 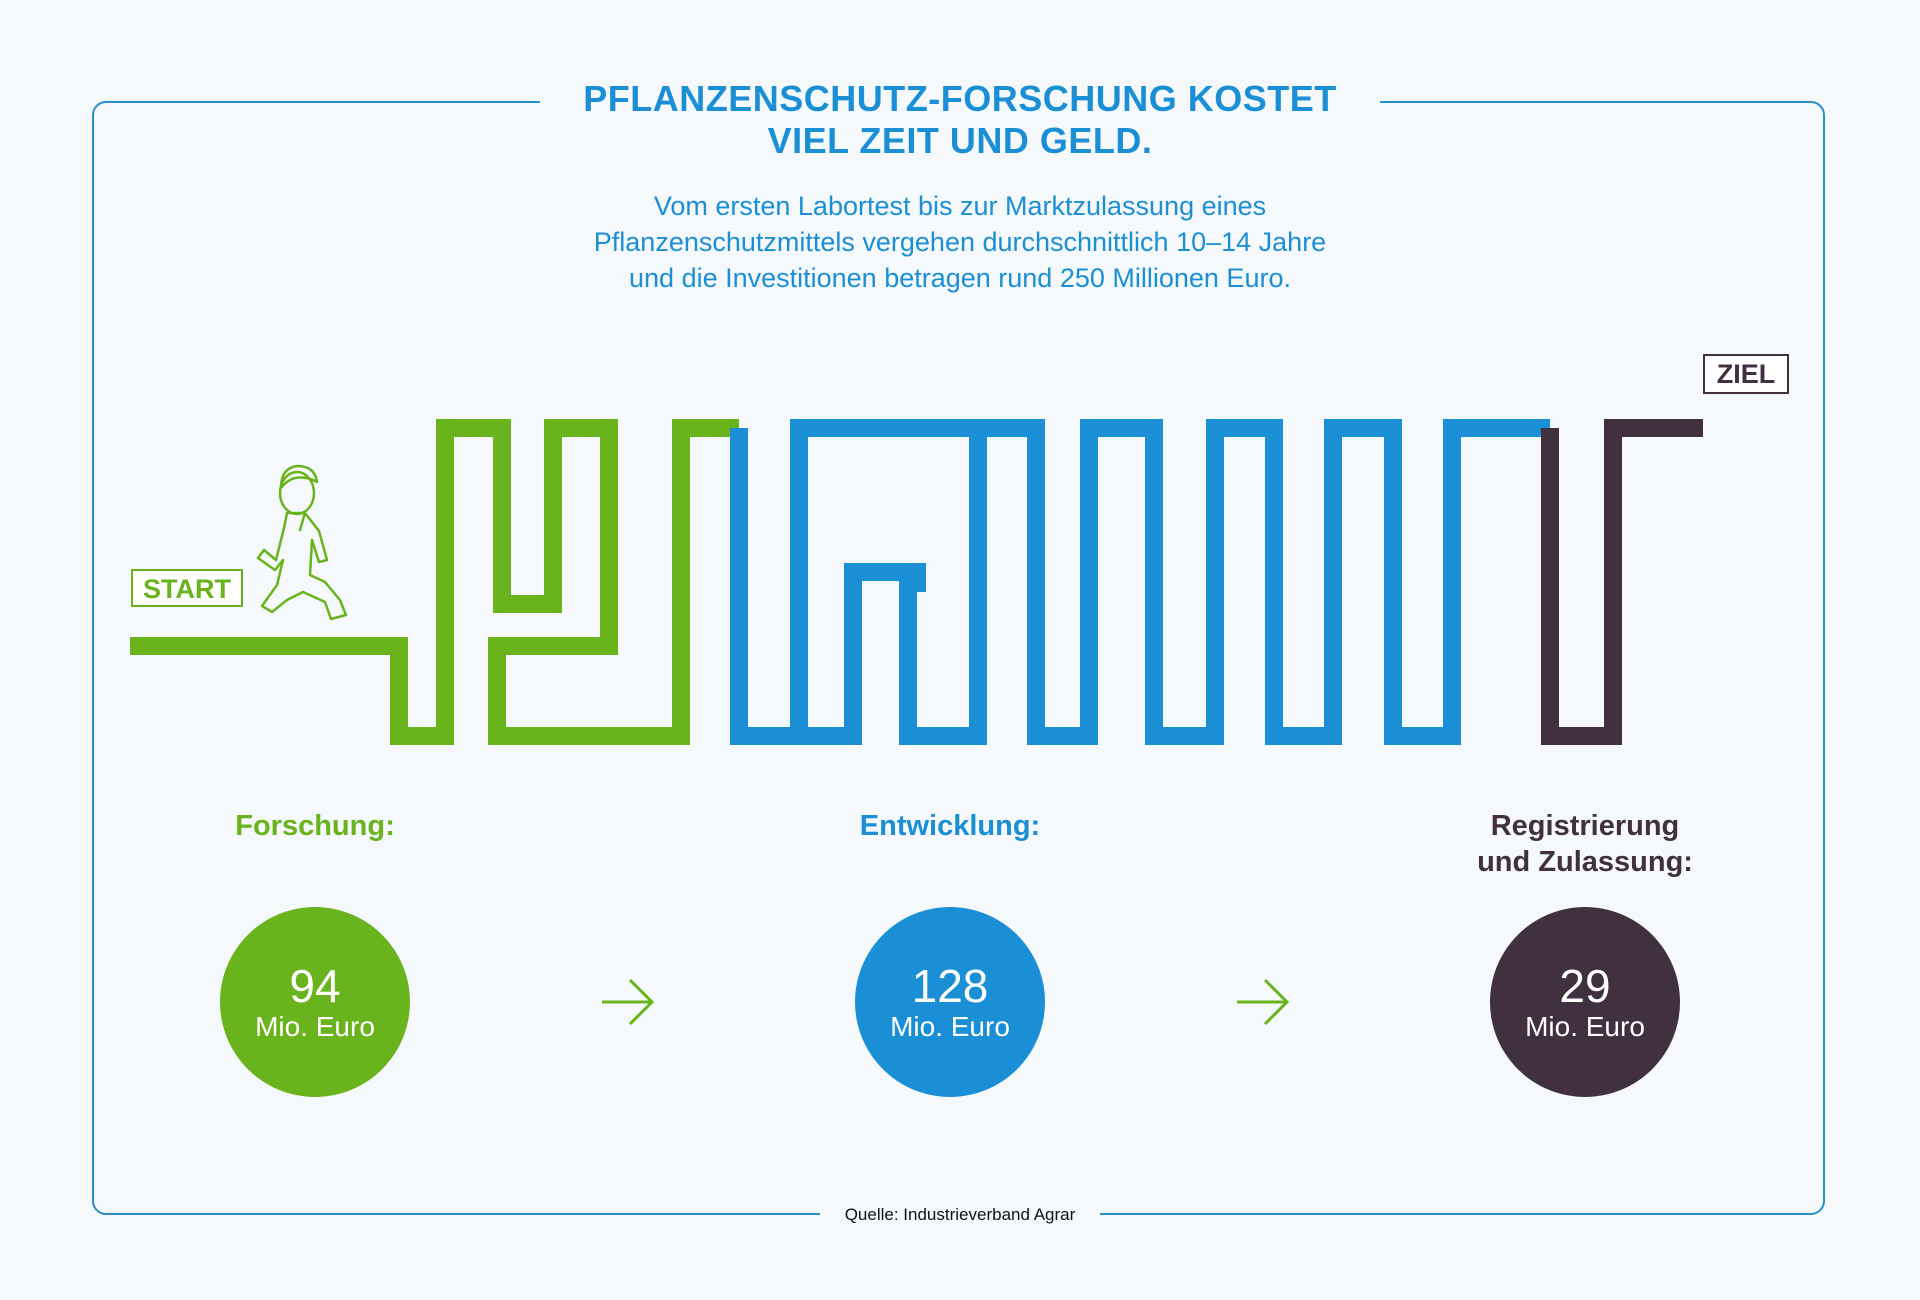 I want to click on stage-registration-label: Registrierung und Zulassung:, so click(x=1585, y=844).